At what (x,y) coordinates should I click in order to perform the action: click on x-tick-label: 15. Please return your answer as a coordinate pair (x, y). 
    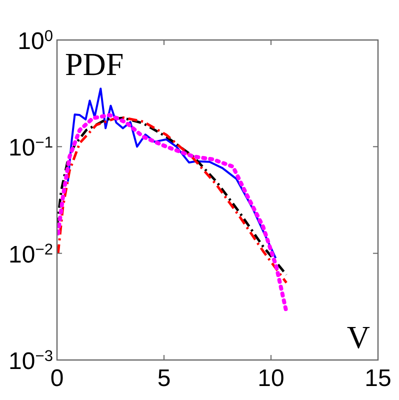
    Looking at the image, I should click on (378, 378).